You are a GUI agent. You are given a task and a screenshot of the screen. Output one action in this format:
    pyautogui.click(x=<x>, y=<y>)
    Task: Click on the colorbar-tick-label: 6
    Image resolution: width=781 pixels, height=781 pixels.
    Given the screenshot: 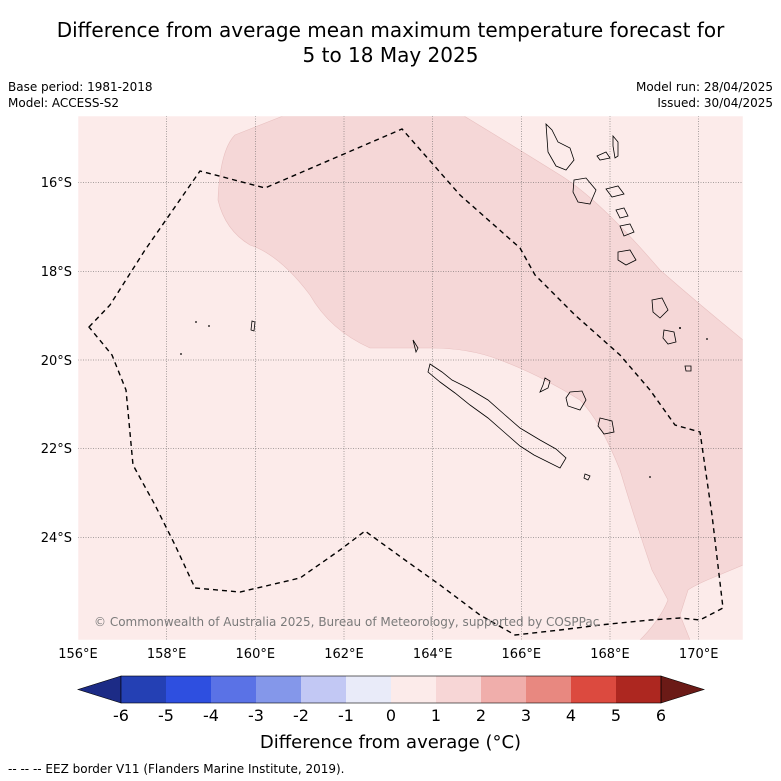 What is the action you would take?
    pyautogui.click(x=661, y=715)
    